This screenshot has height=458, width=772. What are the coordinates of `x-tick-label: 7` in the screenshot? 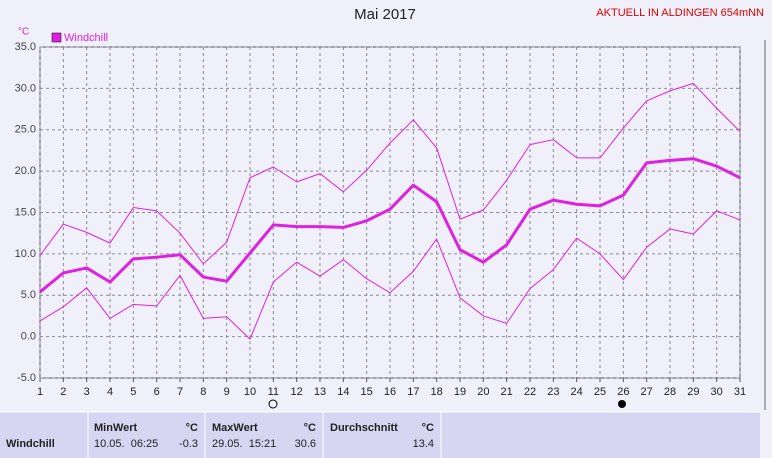 It's located at (180, 392).